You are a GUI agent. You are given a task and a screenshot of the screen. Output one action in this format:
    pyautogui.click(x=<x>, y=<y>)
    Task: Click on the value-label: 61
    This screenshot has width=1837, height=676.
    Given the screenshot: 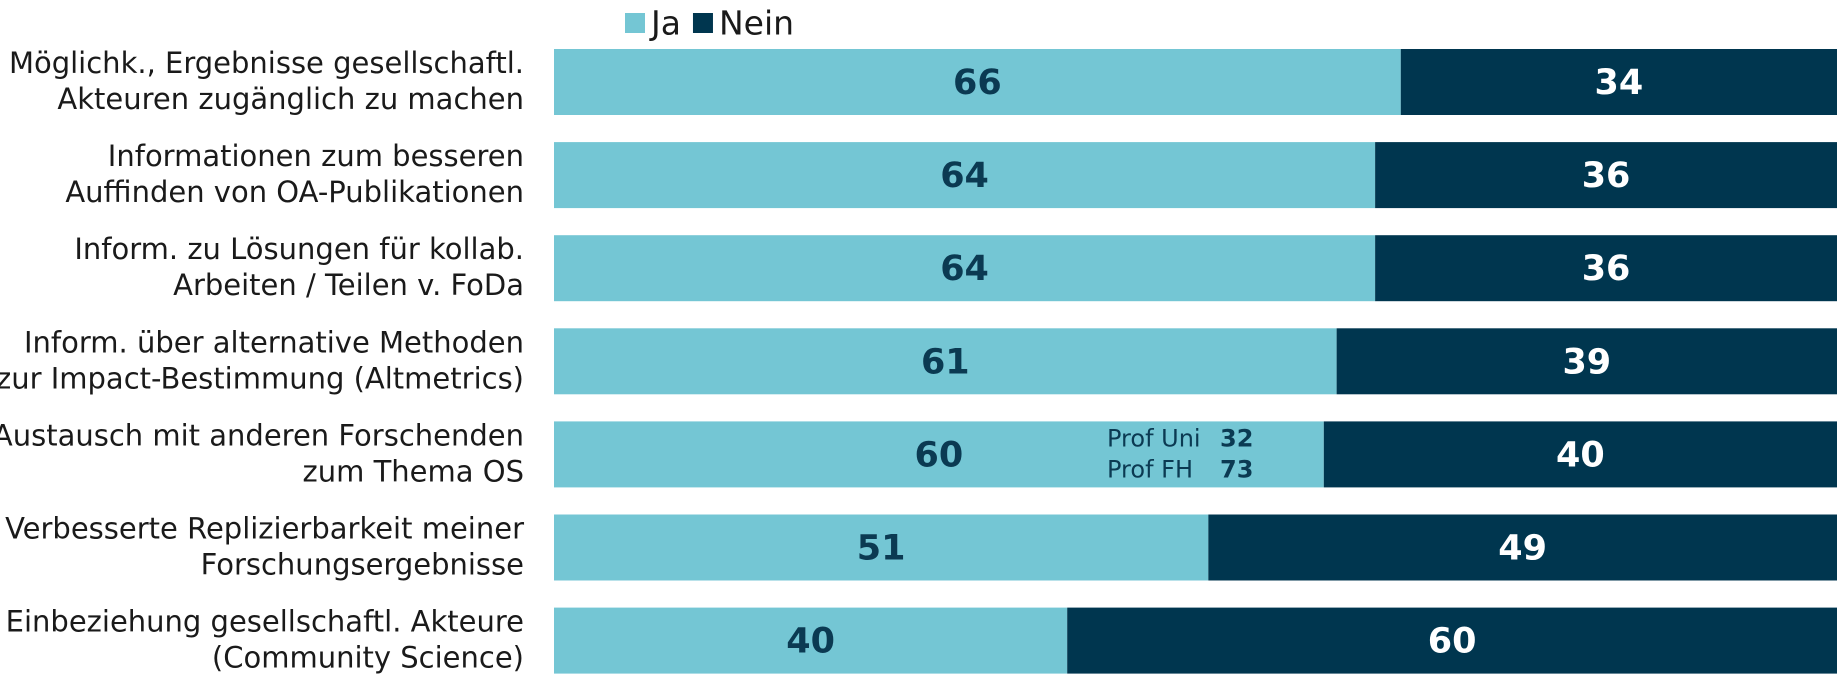 What is the action you would take?
    pyautogui.click(x=945, y=362)
    